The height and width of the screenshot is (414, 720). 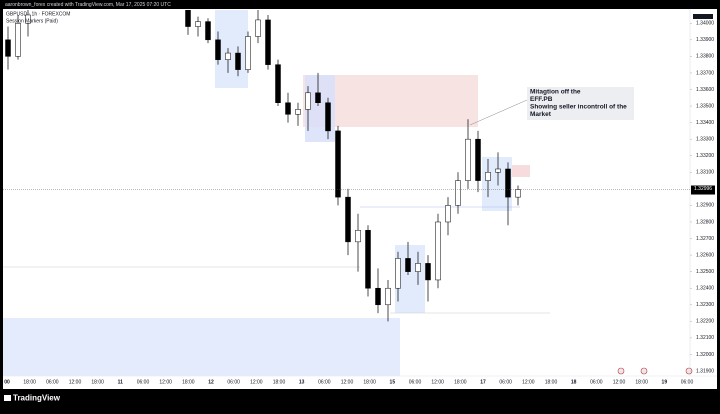 I want to click on last-price-box, so click(x=703, y=190).